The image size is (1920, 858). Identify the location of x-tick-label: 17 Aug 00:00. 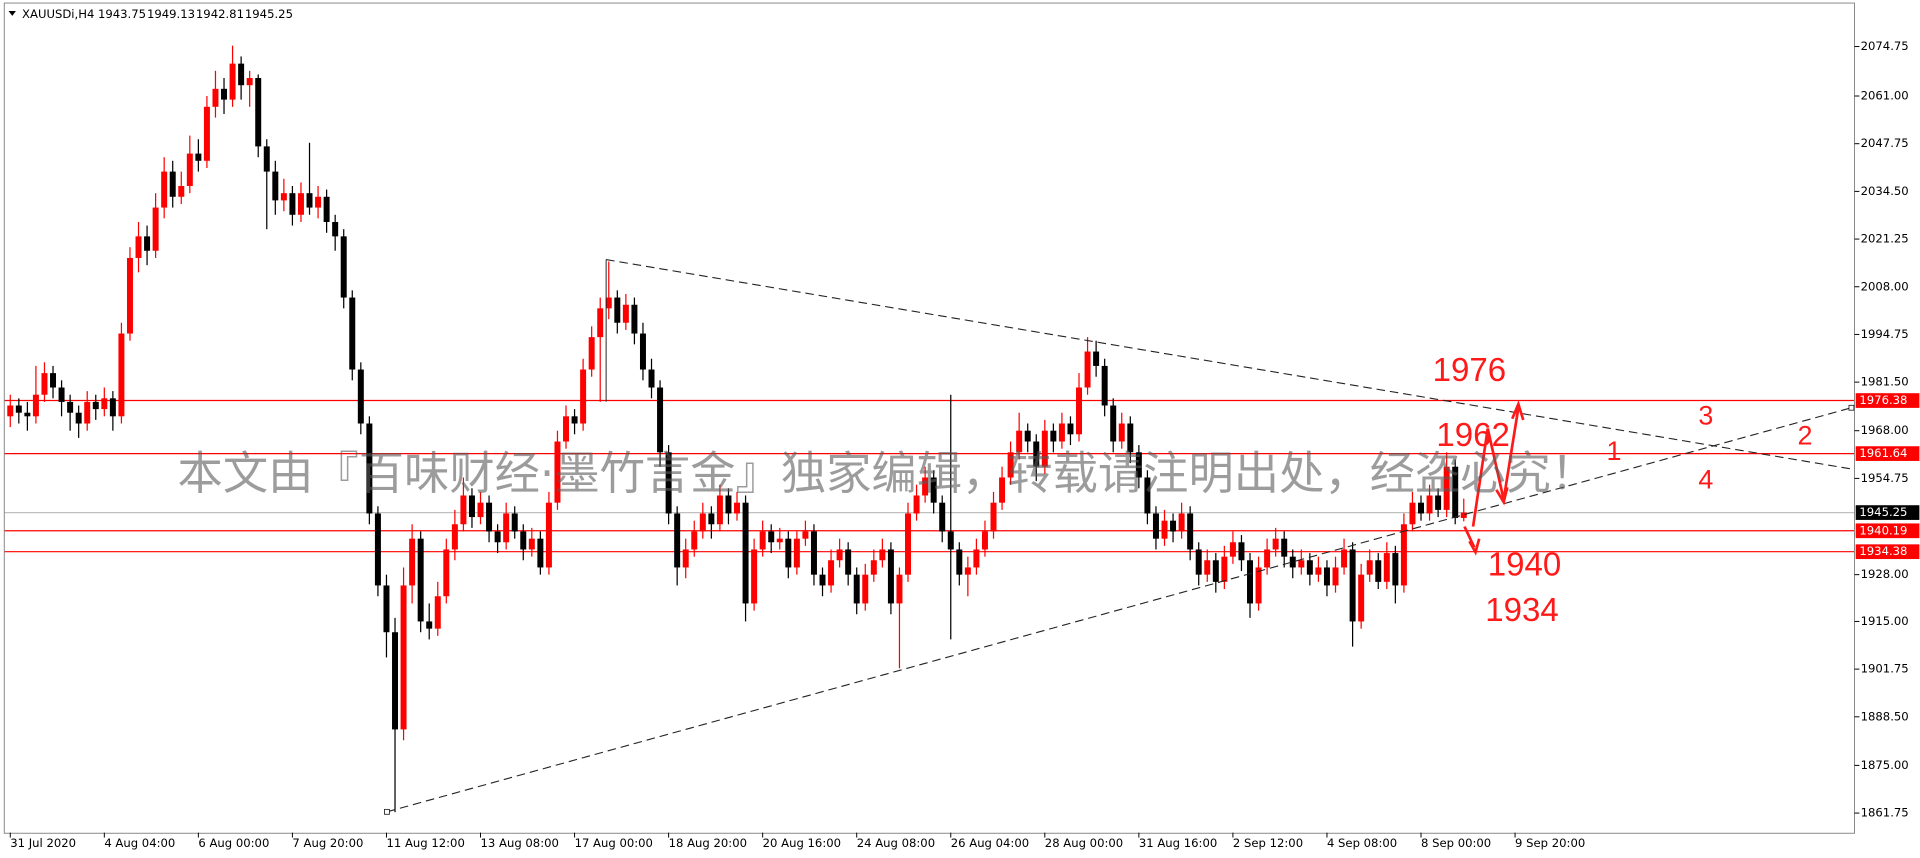
(614, 843).